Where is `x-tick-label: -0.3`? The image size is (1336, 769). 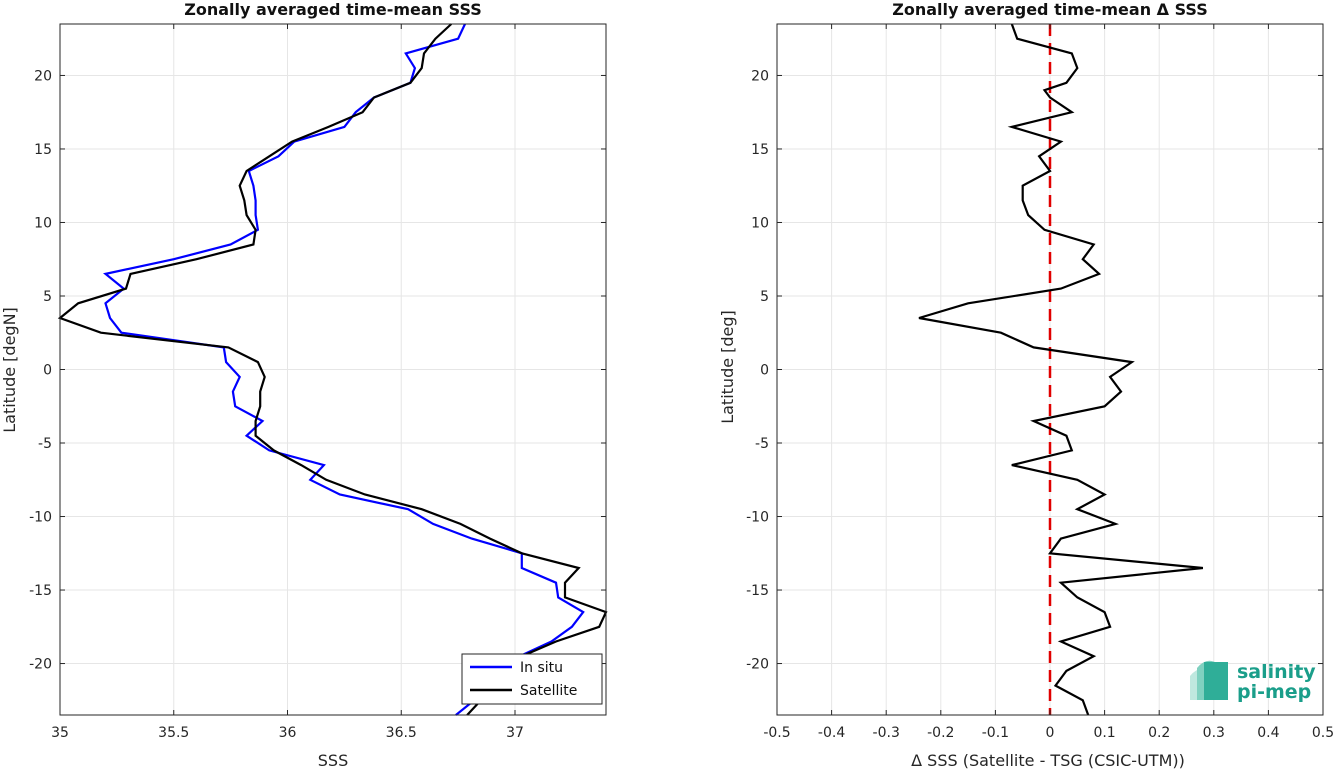 x-tick-label: -0.3 is located at coordinates (886, 733).